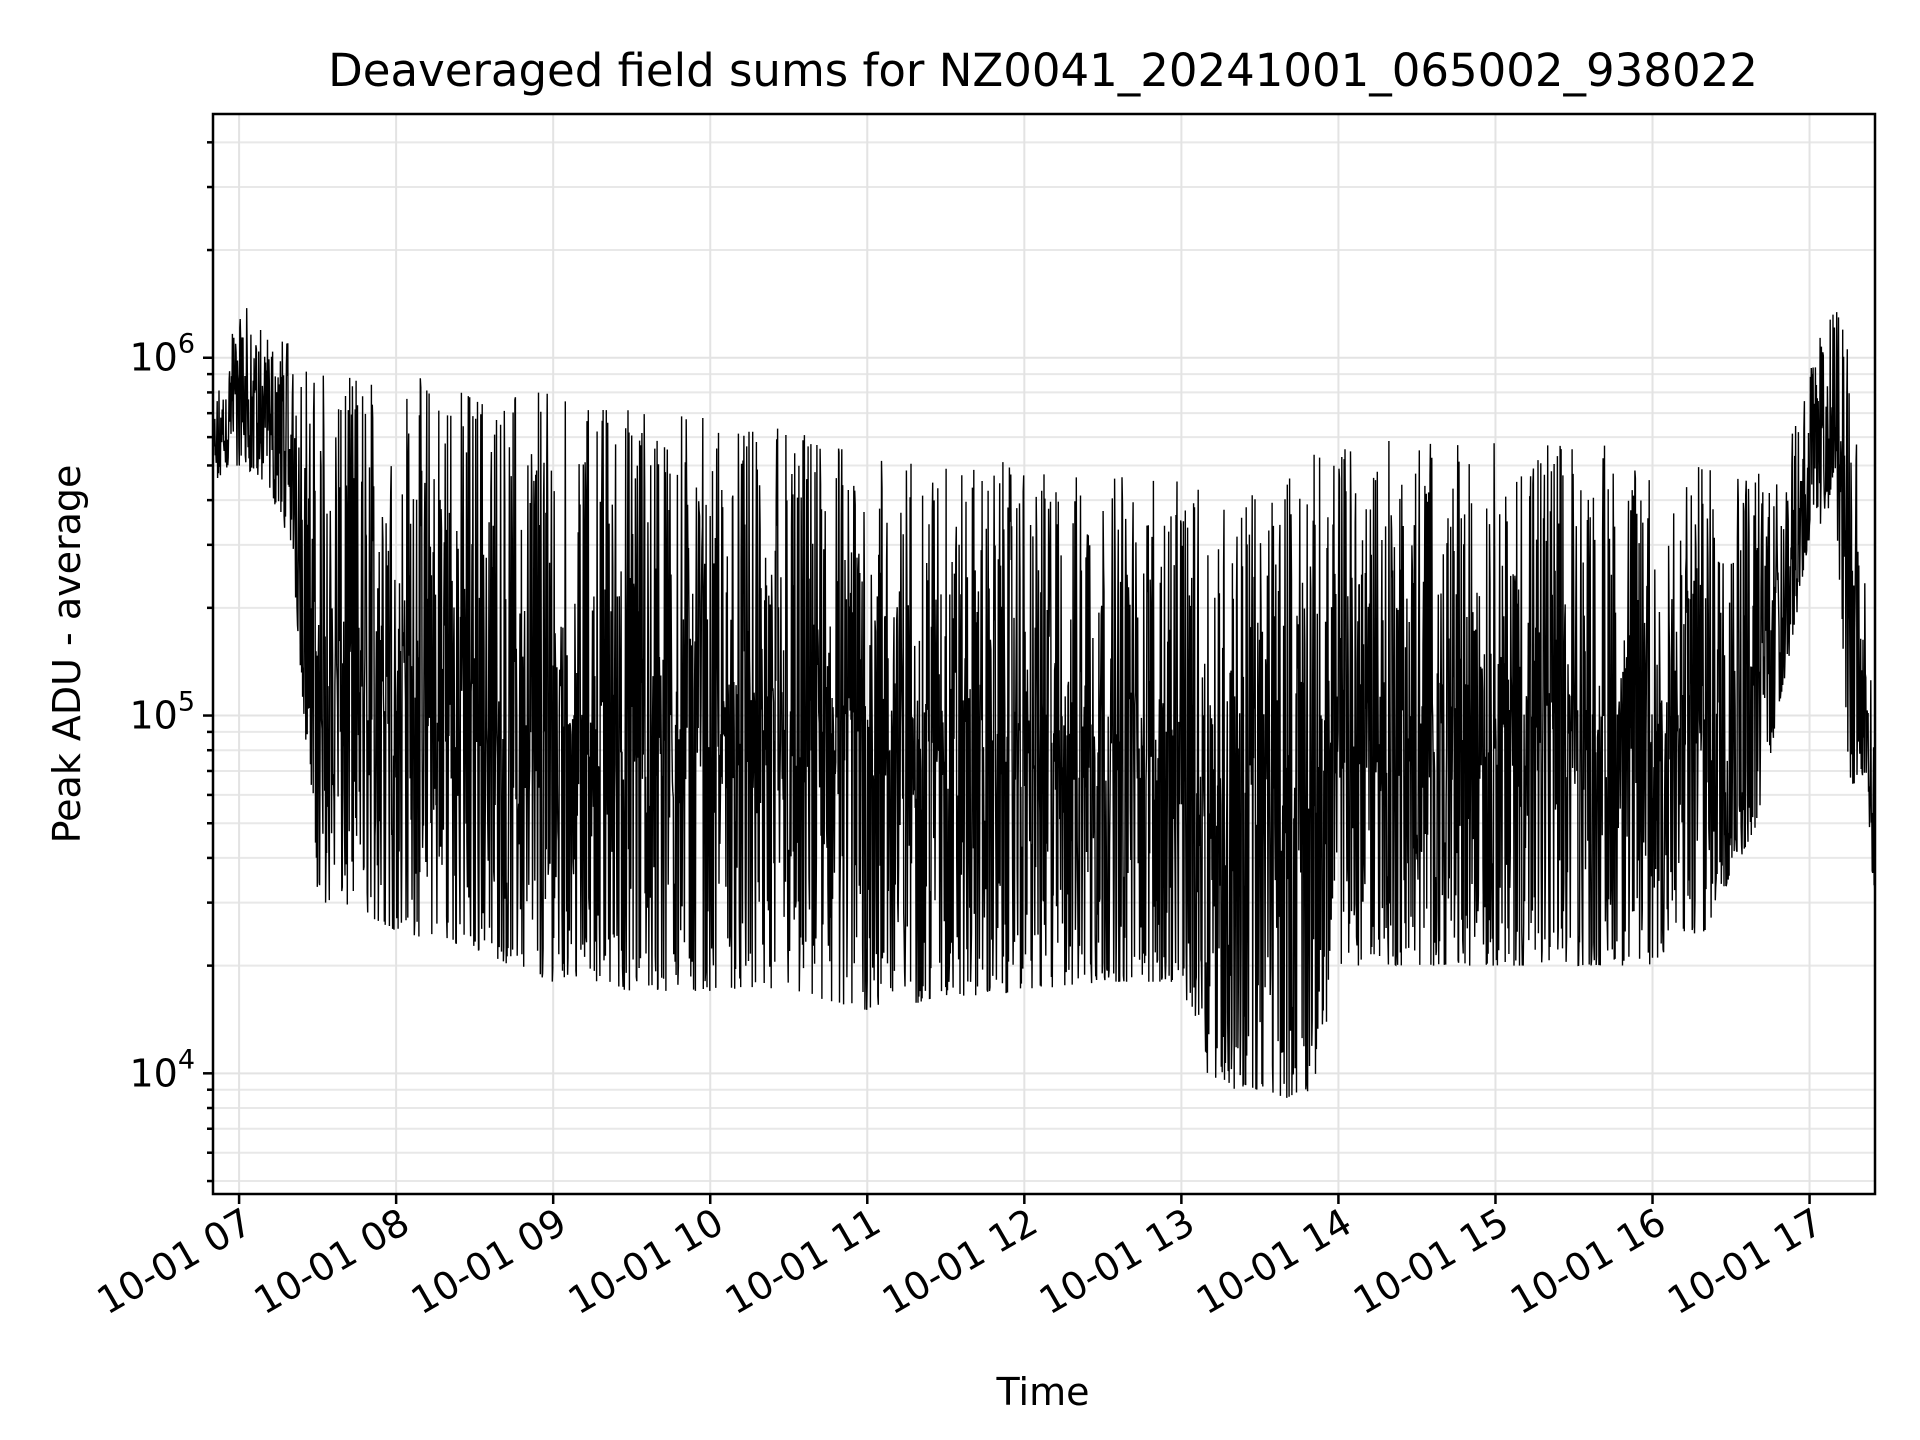 This screenshot has width=1920, height=1440. I want to click on x-tick-label: 10-01 13, so click(1117, 1262).